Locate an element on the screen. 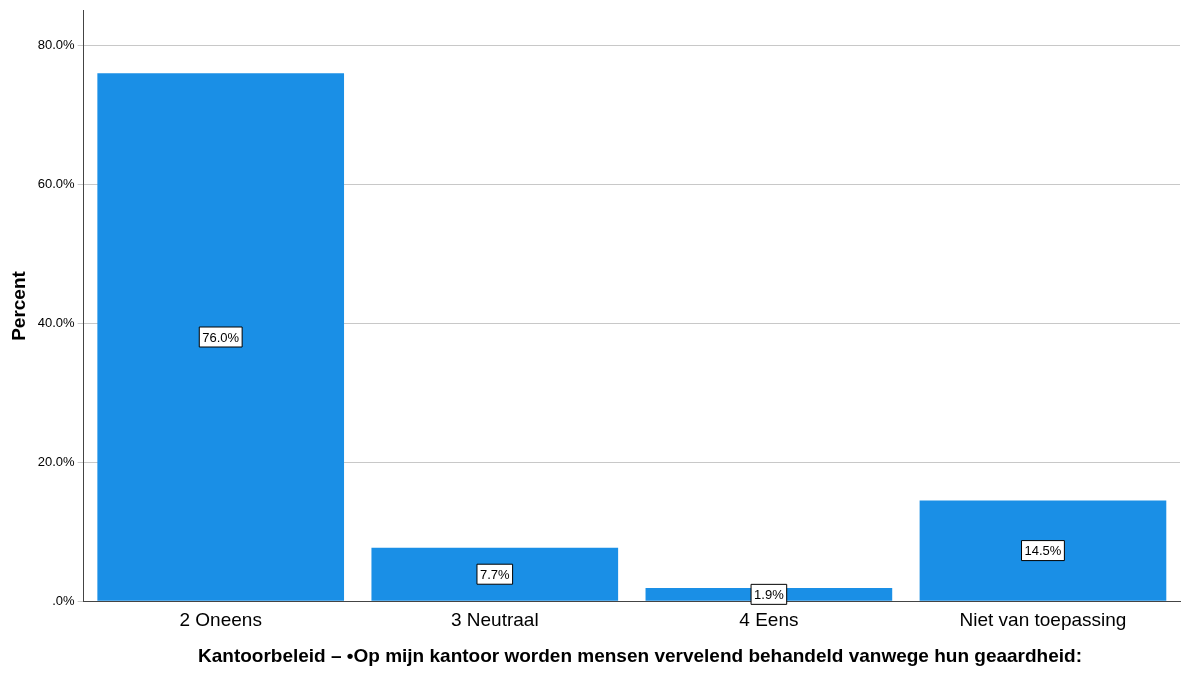 The width and height of the screenshot is (1184, 698). y-axis-title: Percent is located at coordinates (18, 305).